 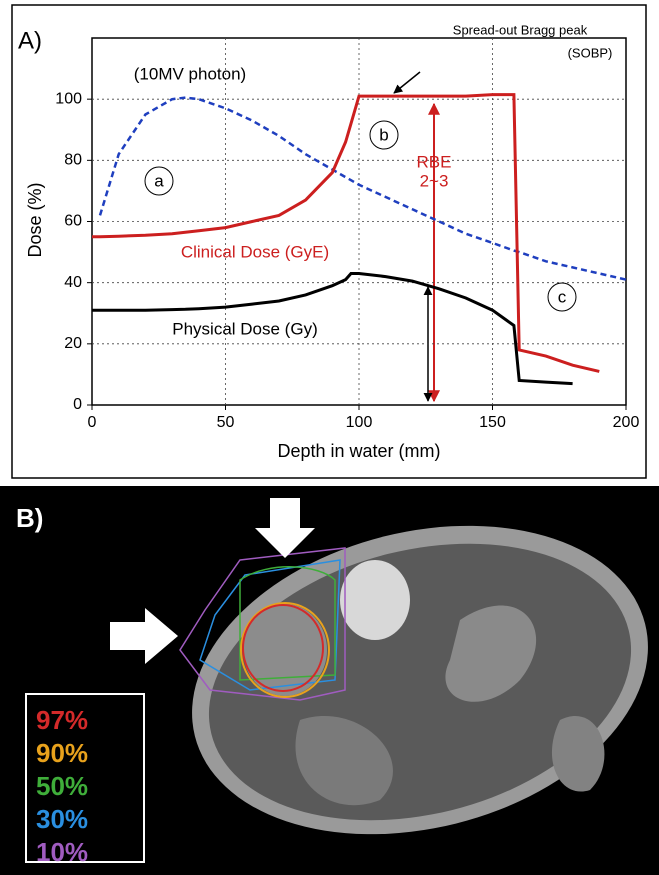 What do you see at coordinates (226, 422) in the screenshot?
I see `x-tick-label: 50` at bounding box center [226, 422].